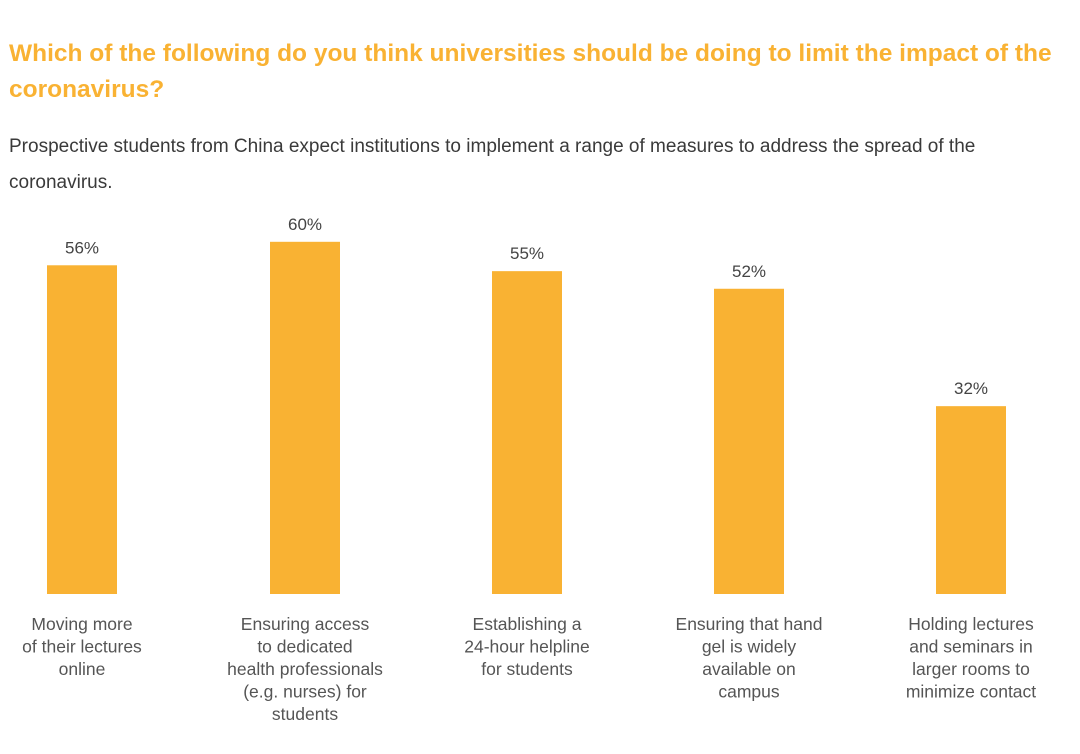 This screenshot has width=1080, height=754. What do you see at coordinates (82, 247) in the screenshot?
I see `data-label-1: 56%` at bounding box center [82, 247].